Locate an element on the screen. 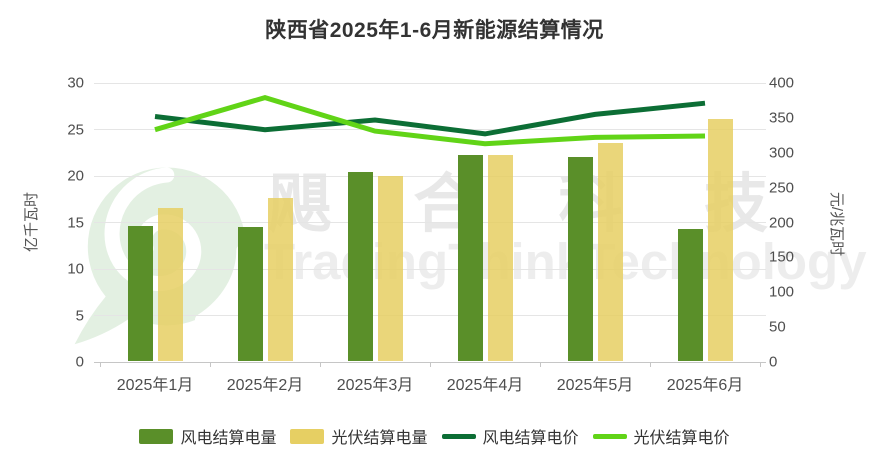  legend-item-光伏结算电价: 光伏结算电价 is located at coordinates (661, 436).